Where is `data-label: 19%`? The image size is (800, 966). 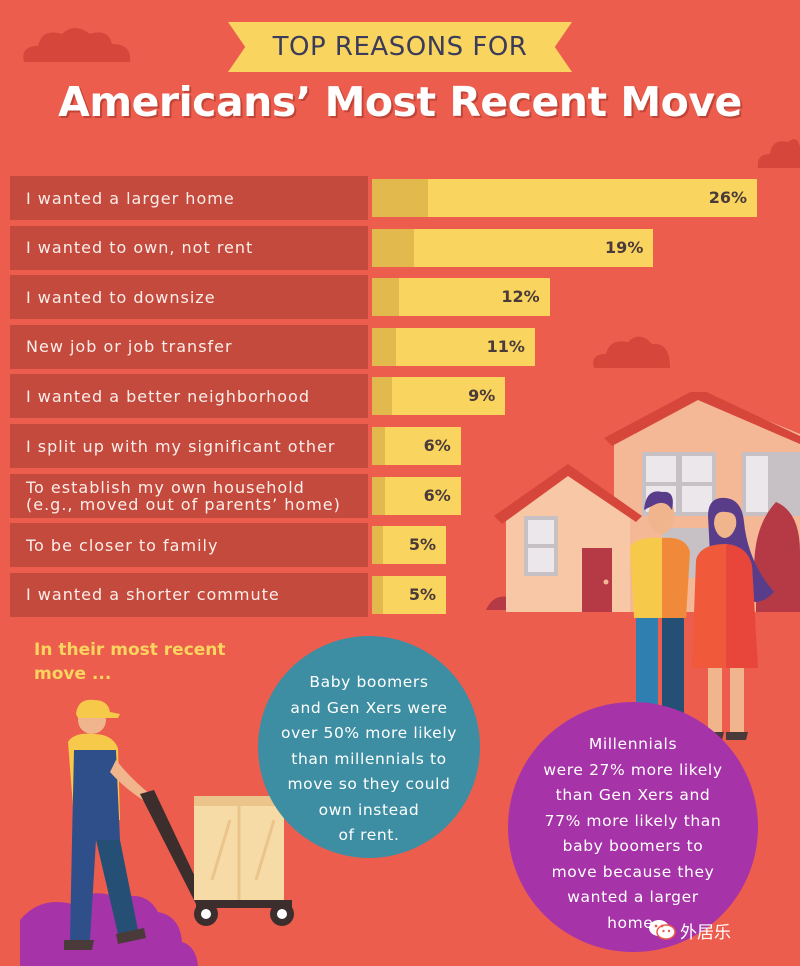
data-label: 19% is located at coordinates (624, 247).